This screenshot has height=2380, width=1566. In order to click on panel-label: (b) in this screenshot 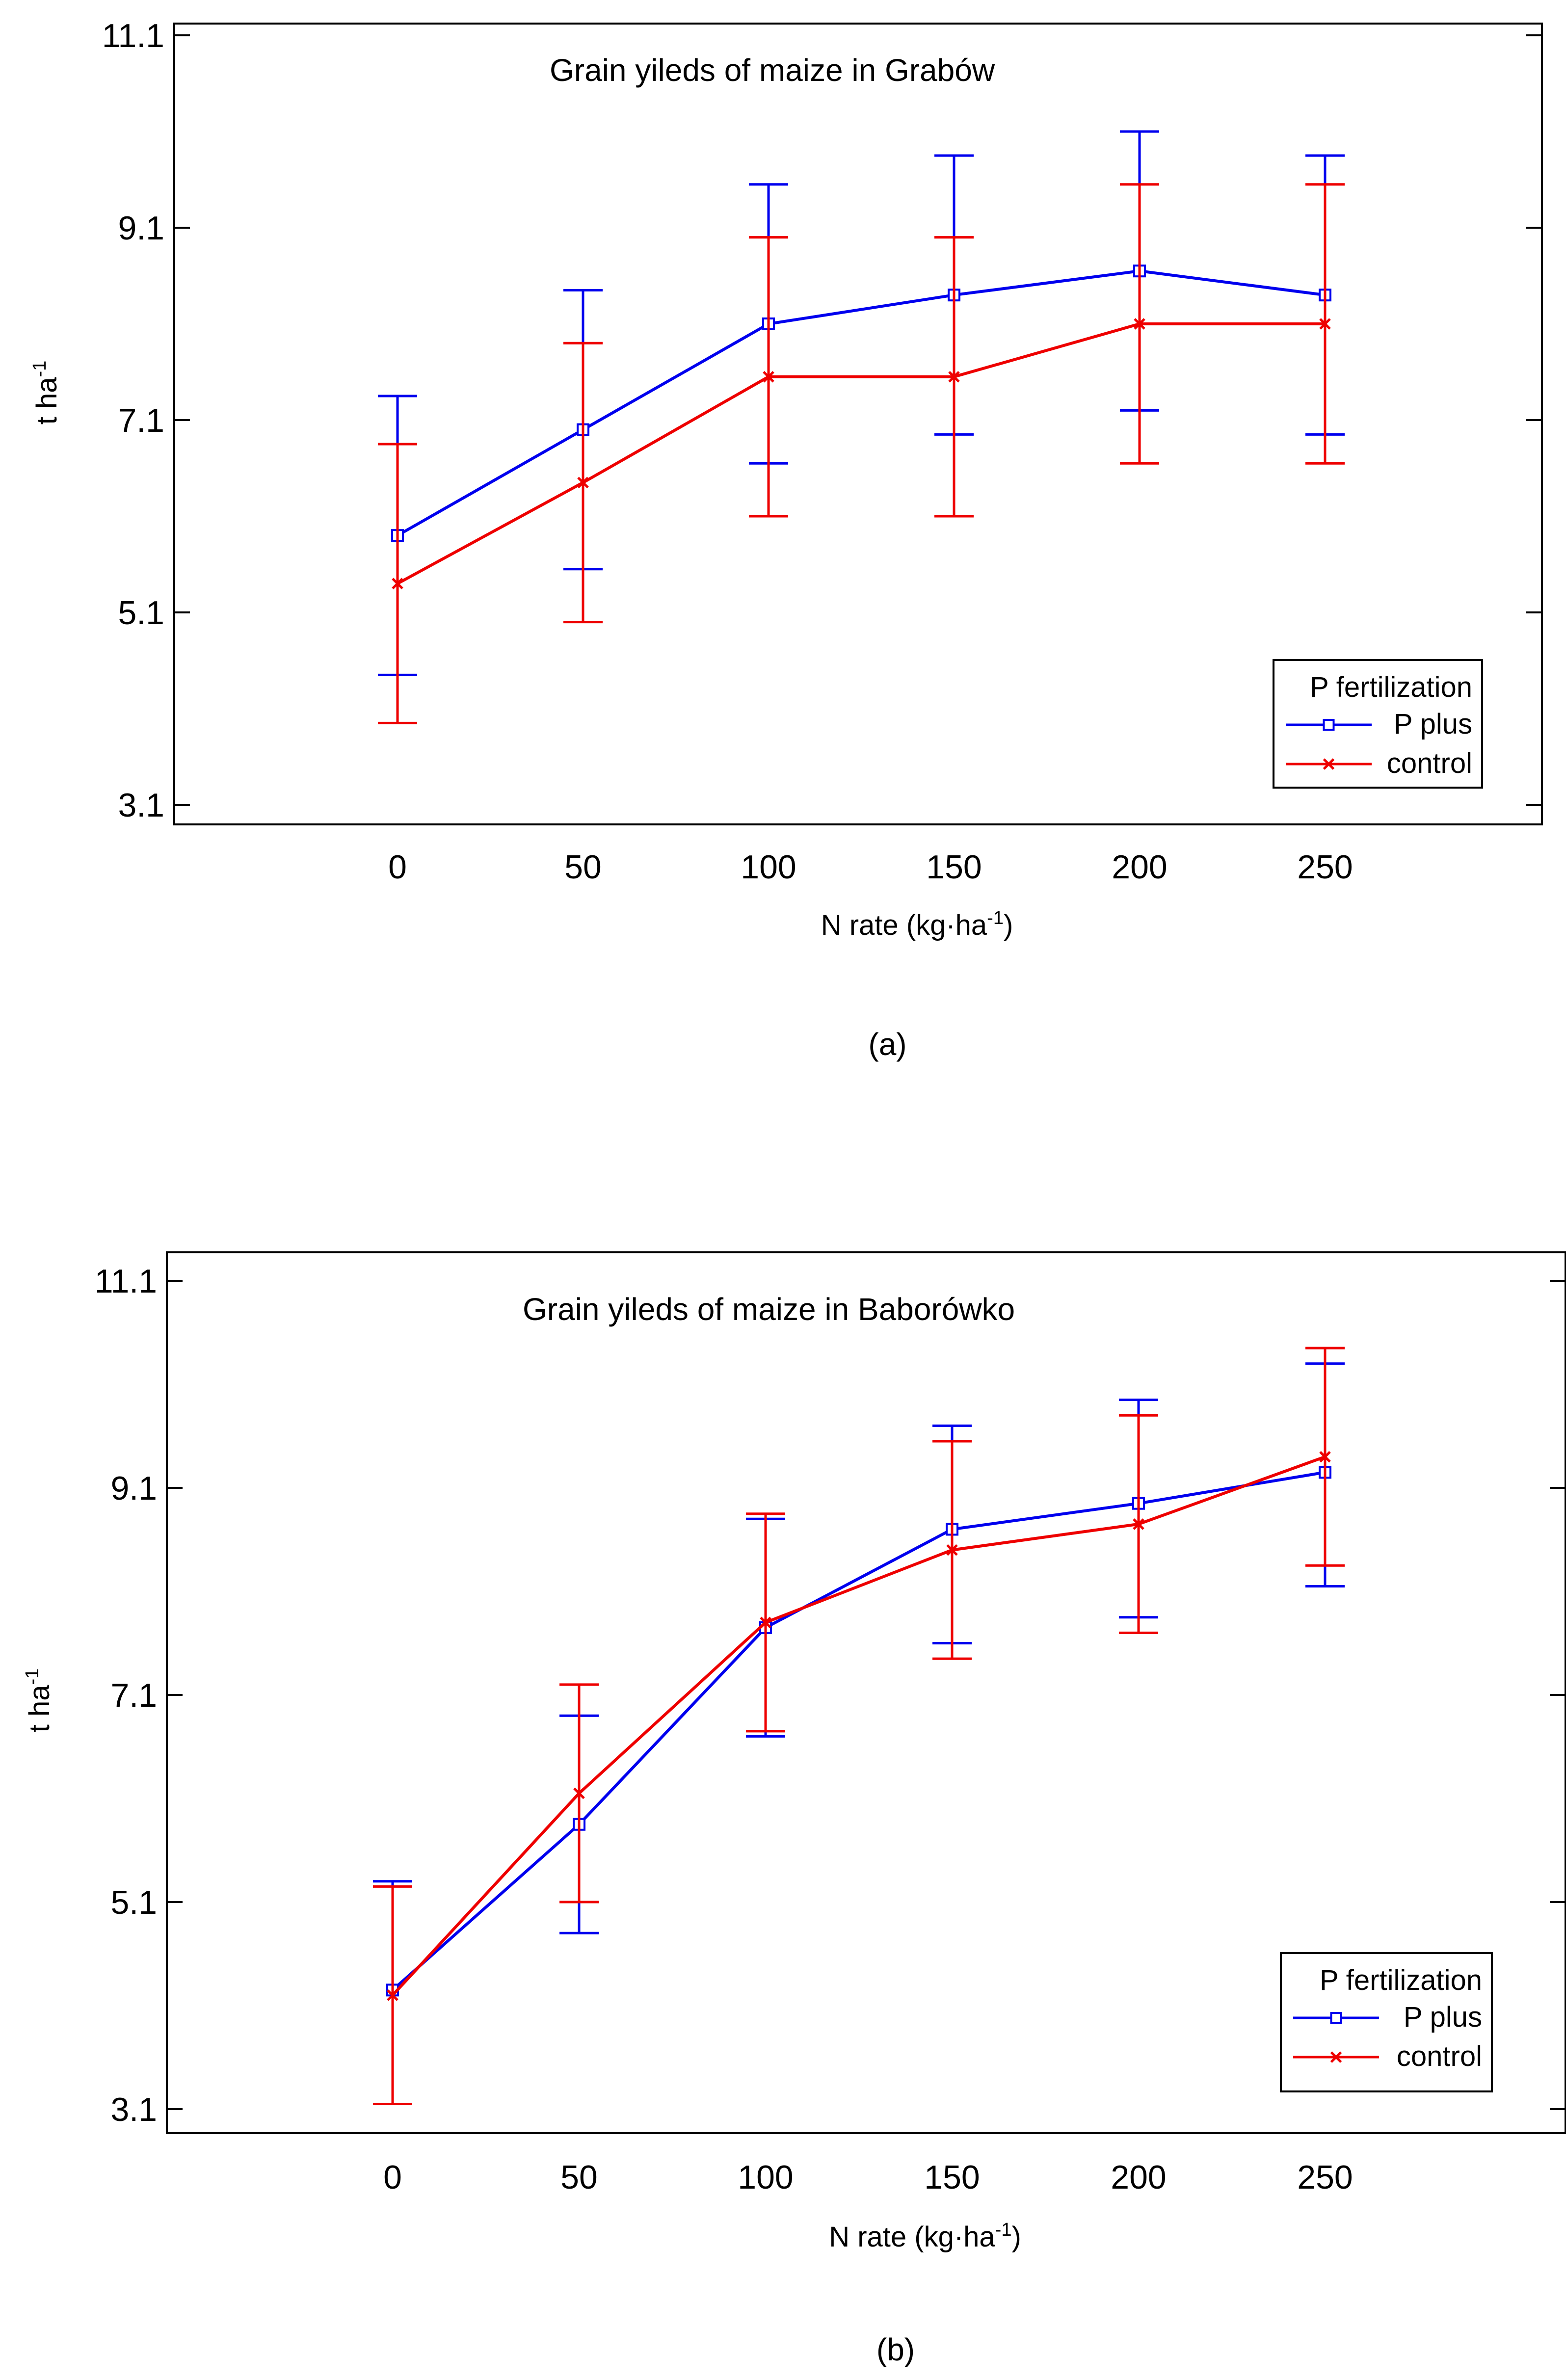, I will do `click(895, 2349)`.